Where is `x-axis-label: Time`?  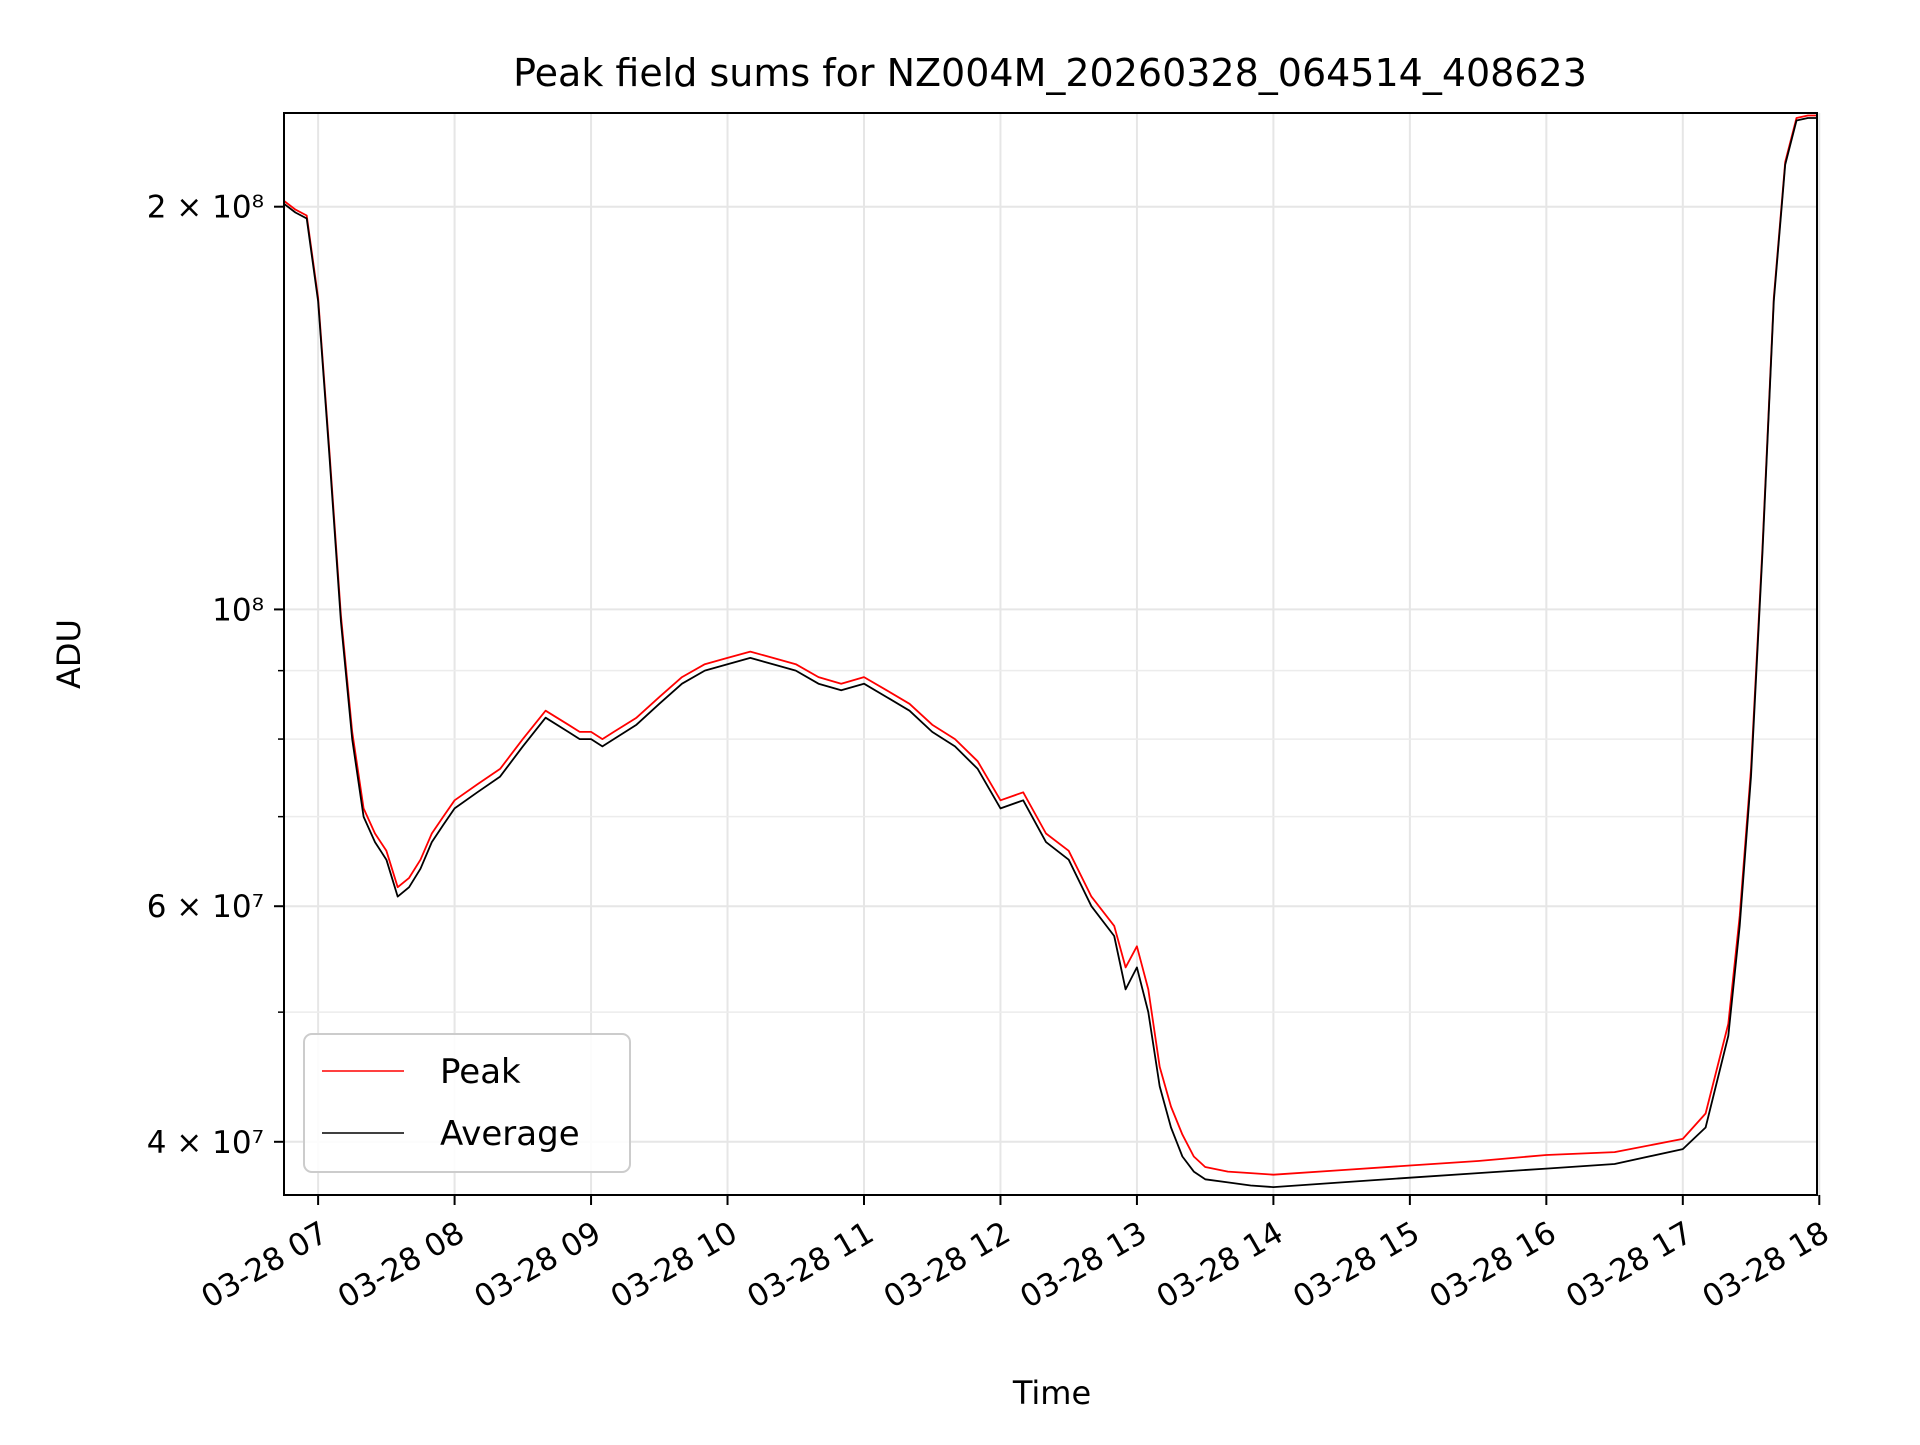
x-axis-label: Time is located at coordinates (1051, 1393).